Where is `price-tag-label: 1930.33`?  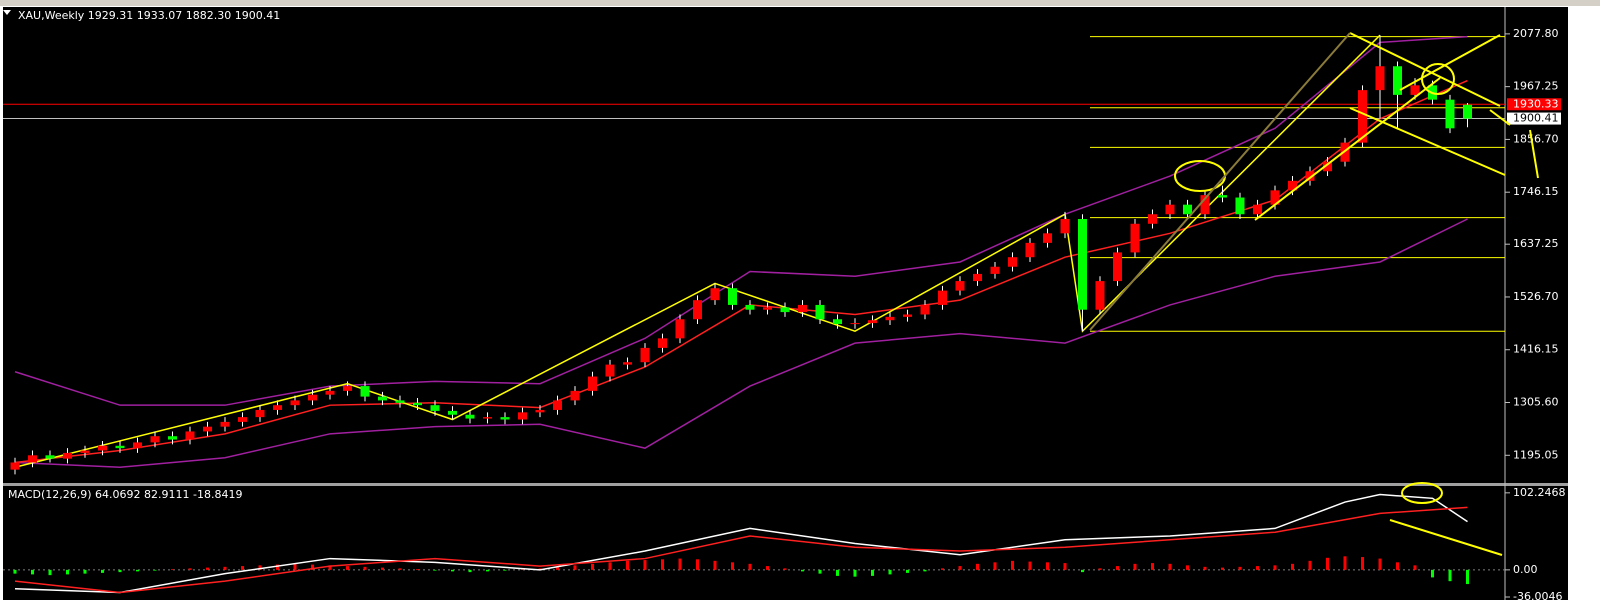
price-tag-label: 1930.33 is located at coordinates (1536, 103).